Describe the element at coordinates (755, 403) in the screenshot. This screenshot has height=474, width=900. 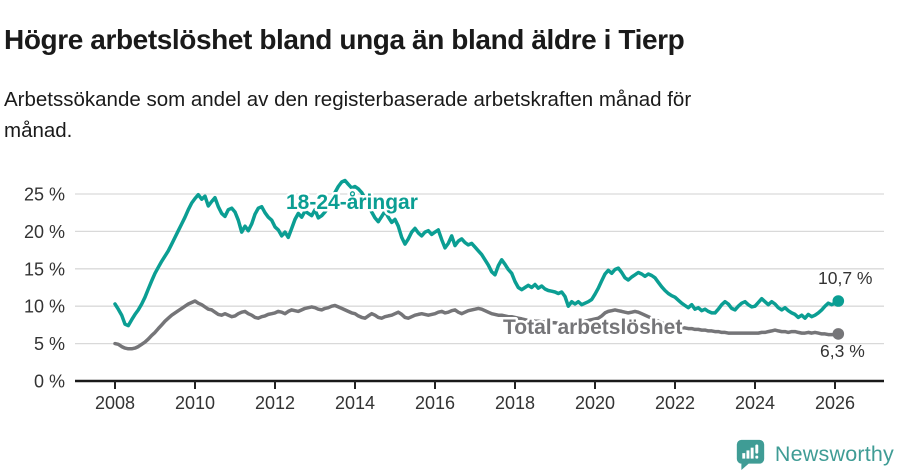
I see `x-tick-label: 2024` at that location.